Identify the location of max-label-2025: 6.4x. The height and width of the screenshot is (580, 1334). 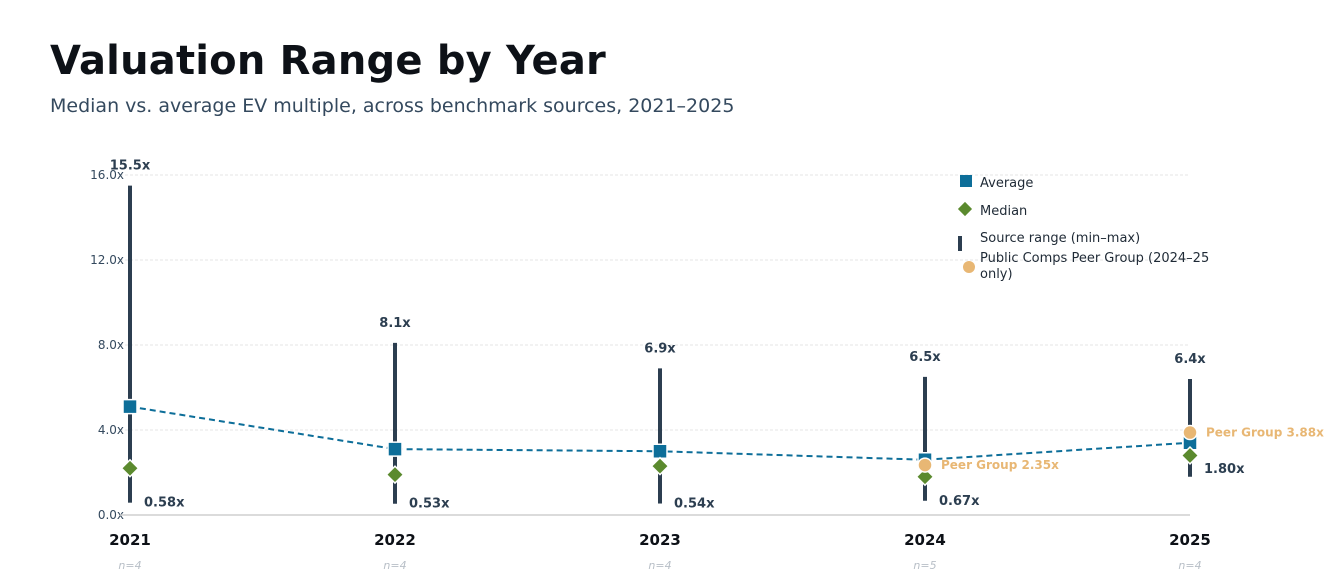
(1190, 359).